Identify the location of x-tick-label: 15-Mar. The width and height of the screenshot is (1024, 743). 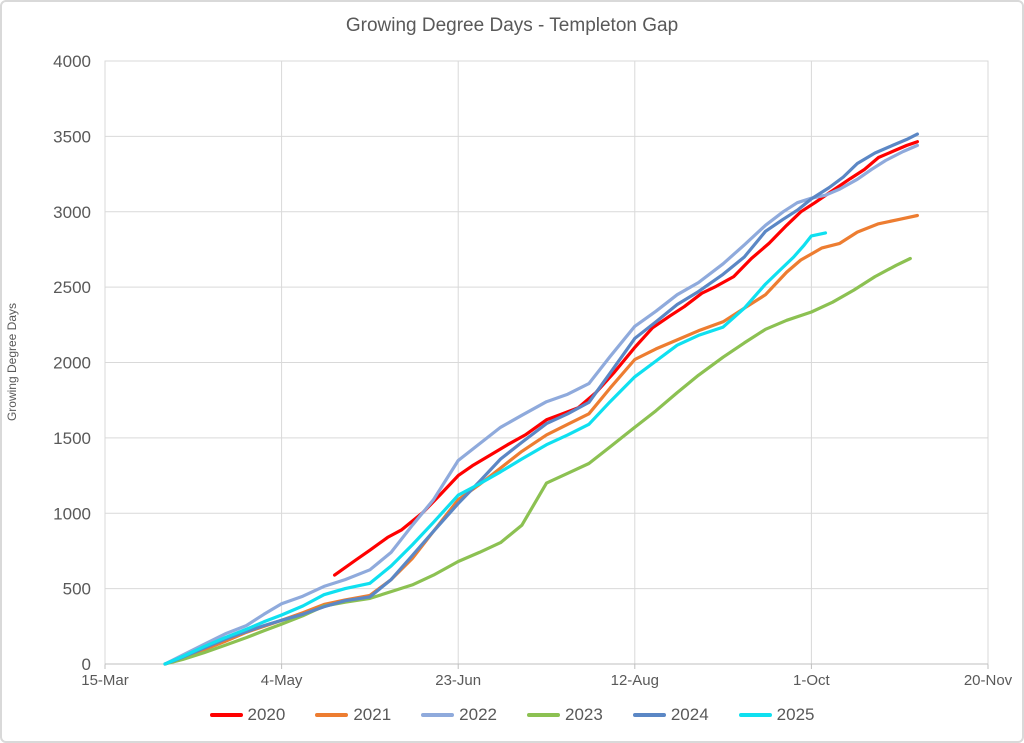
(105, 680).